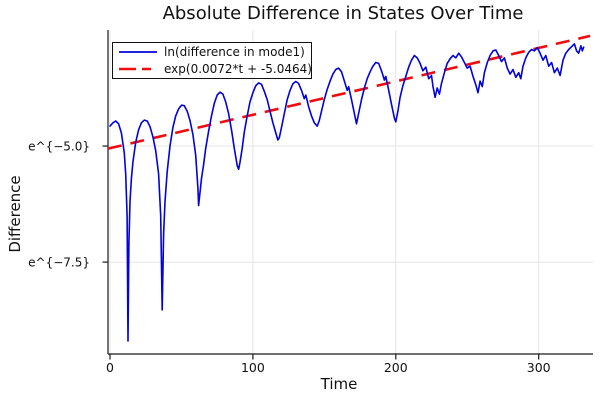  Describe the element at coordinates (234, 51) in the screenshot. I see `legend-label-series1: ln(difference in mode1)` at that location.